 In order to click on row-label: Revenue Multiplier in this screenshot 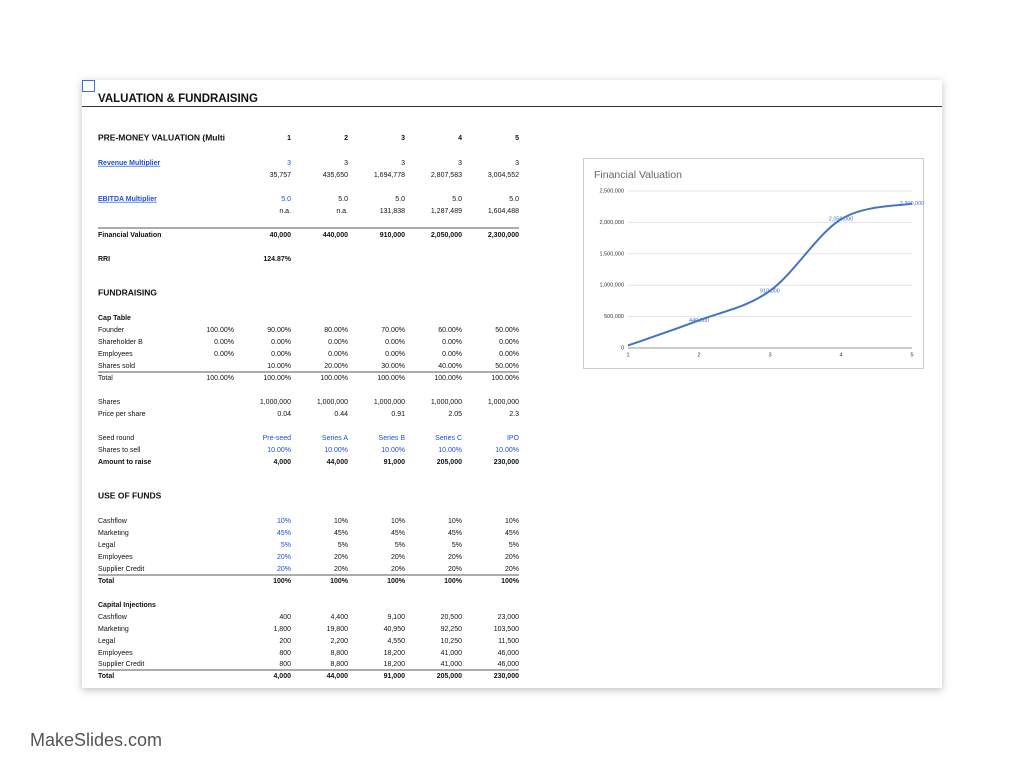, I will do `click(129, 163)`.